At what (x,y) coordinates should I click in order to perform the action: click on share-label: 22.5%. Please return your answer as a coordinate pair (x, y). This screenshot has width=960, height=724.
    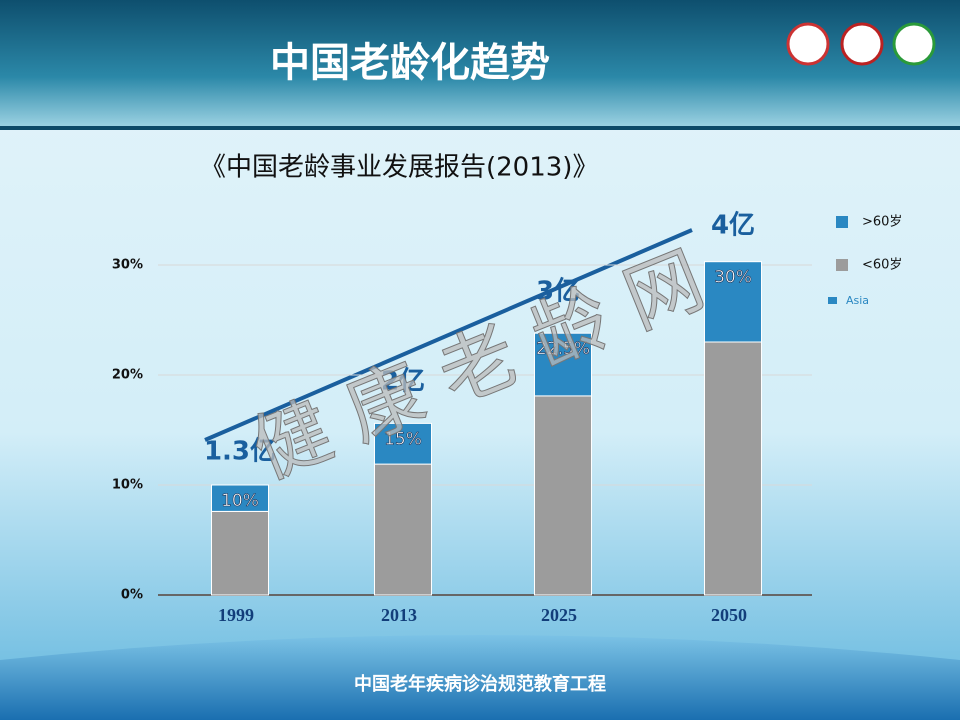
    Looking at the image, I should click on (563, 349).